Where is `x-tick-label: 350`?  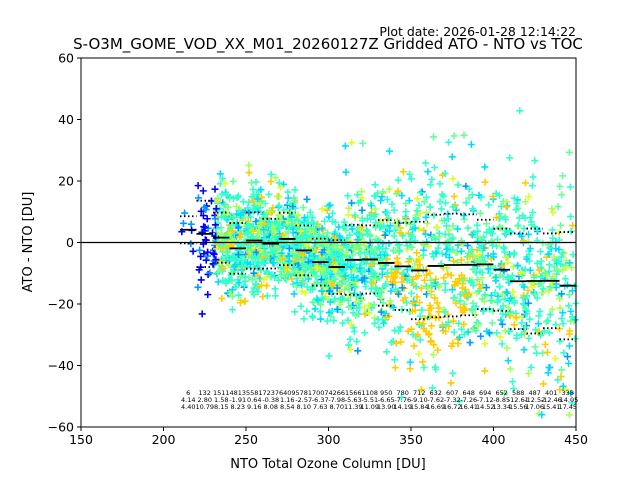
x-tick-label: 350 is located at coordinates (411, 439).